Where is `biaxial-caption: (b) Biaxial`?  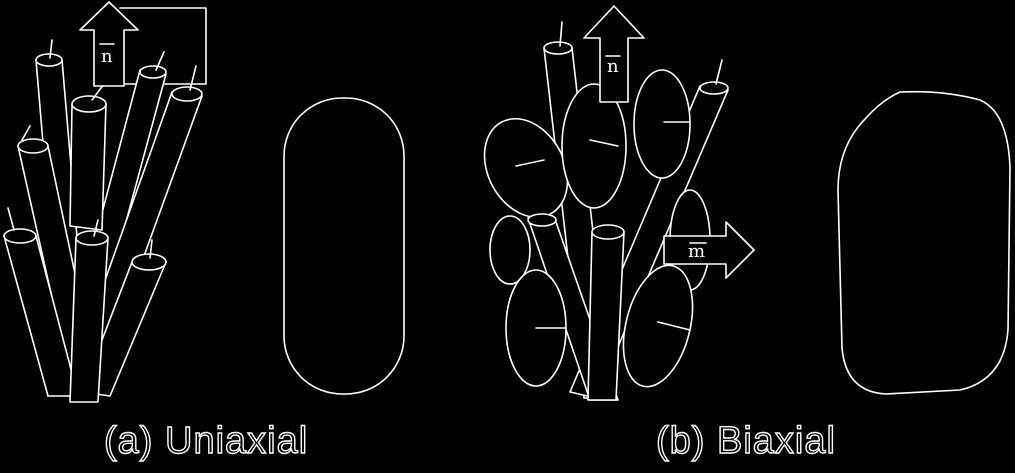
biaxial-caption: (b) Biaxial is located at coordinates (745, 440).